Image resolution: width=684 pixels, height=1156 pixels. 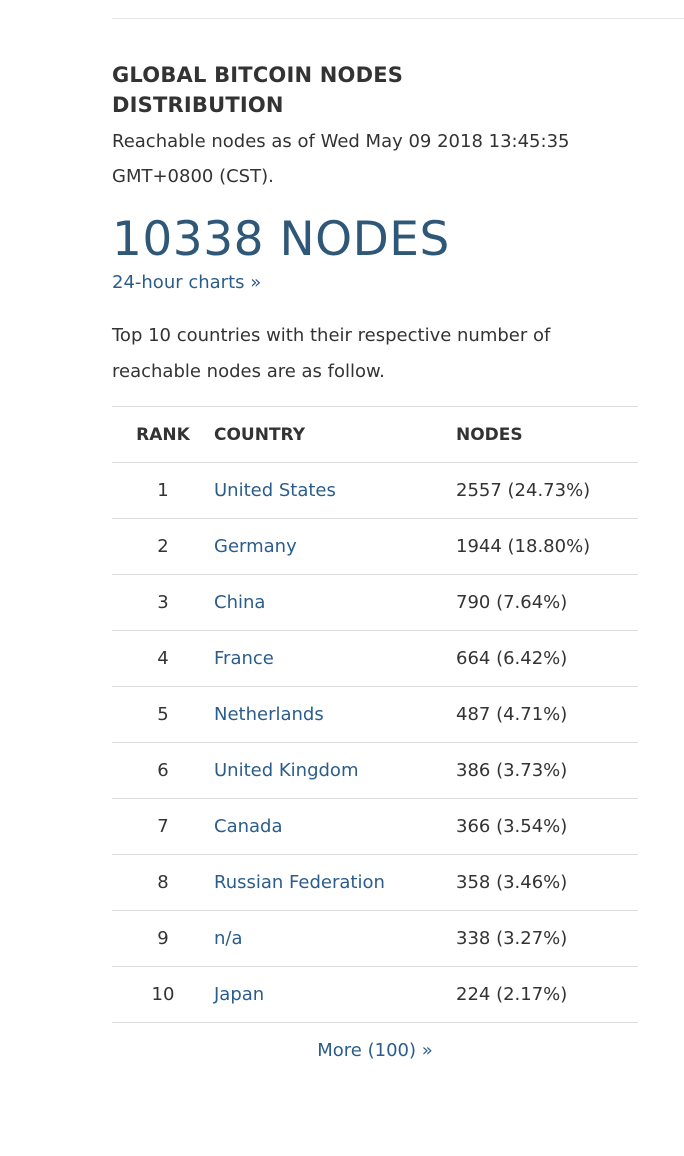 I want to click on country-cell: Germany, so click(x=335, y=546).